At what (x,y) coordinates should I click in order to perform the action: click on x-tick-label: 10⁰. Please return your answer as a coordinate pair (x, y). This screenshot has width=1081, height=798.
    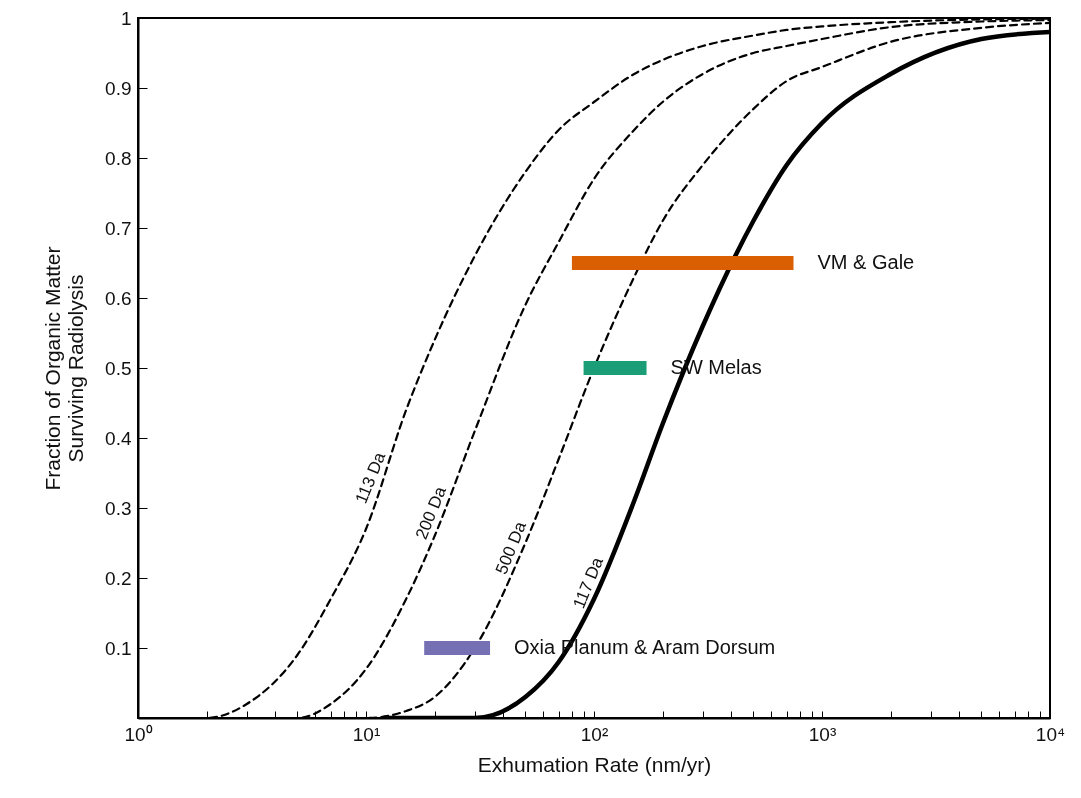
    Looking at the image, I should click on (138, 734).